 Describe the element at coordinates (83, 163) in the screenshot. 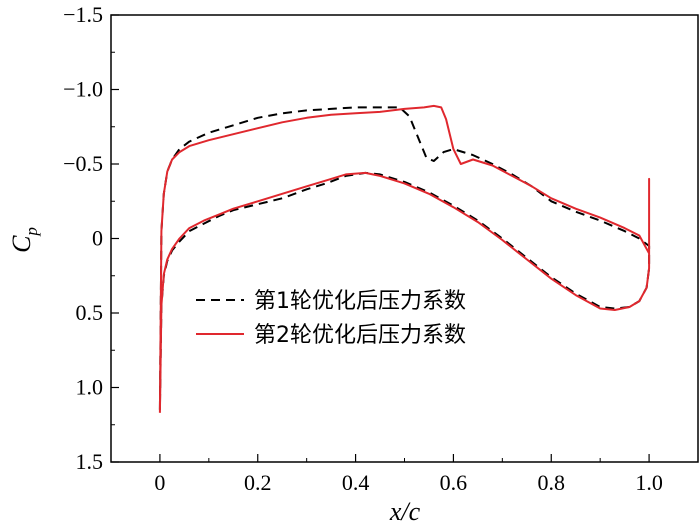

I see `y-tick-label: −0.5` at that location.